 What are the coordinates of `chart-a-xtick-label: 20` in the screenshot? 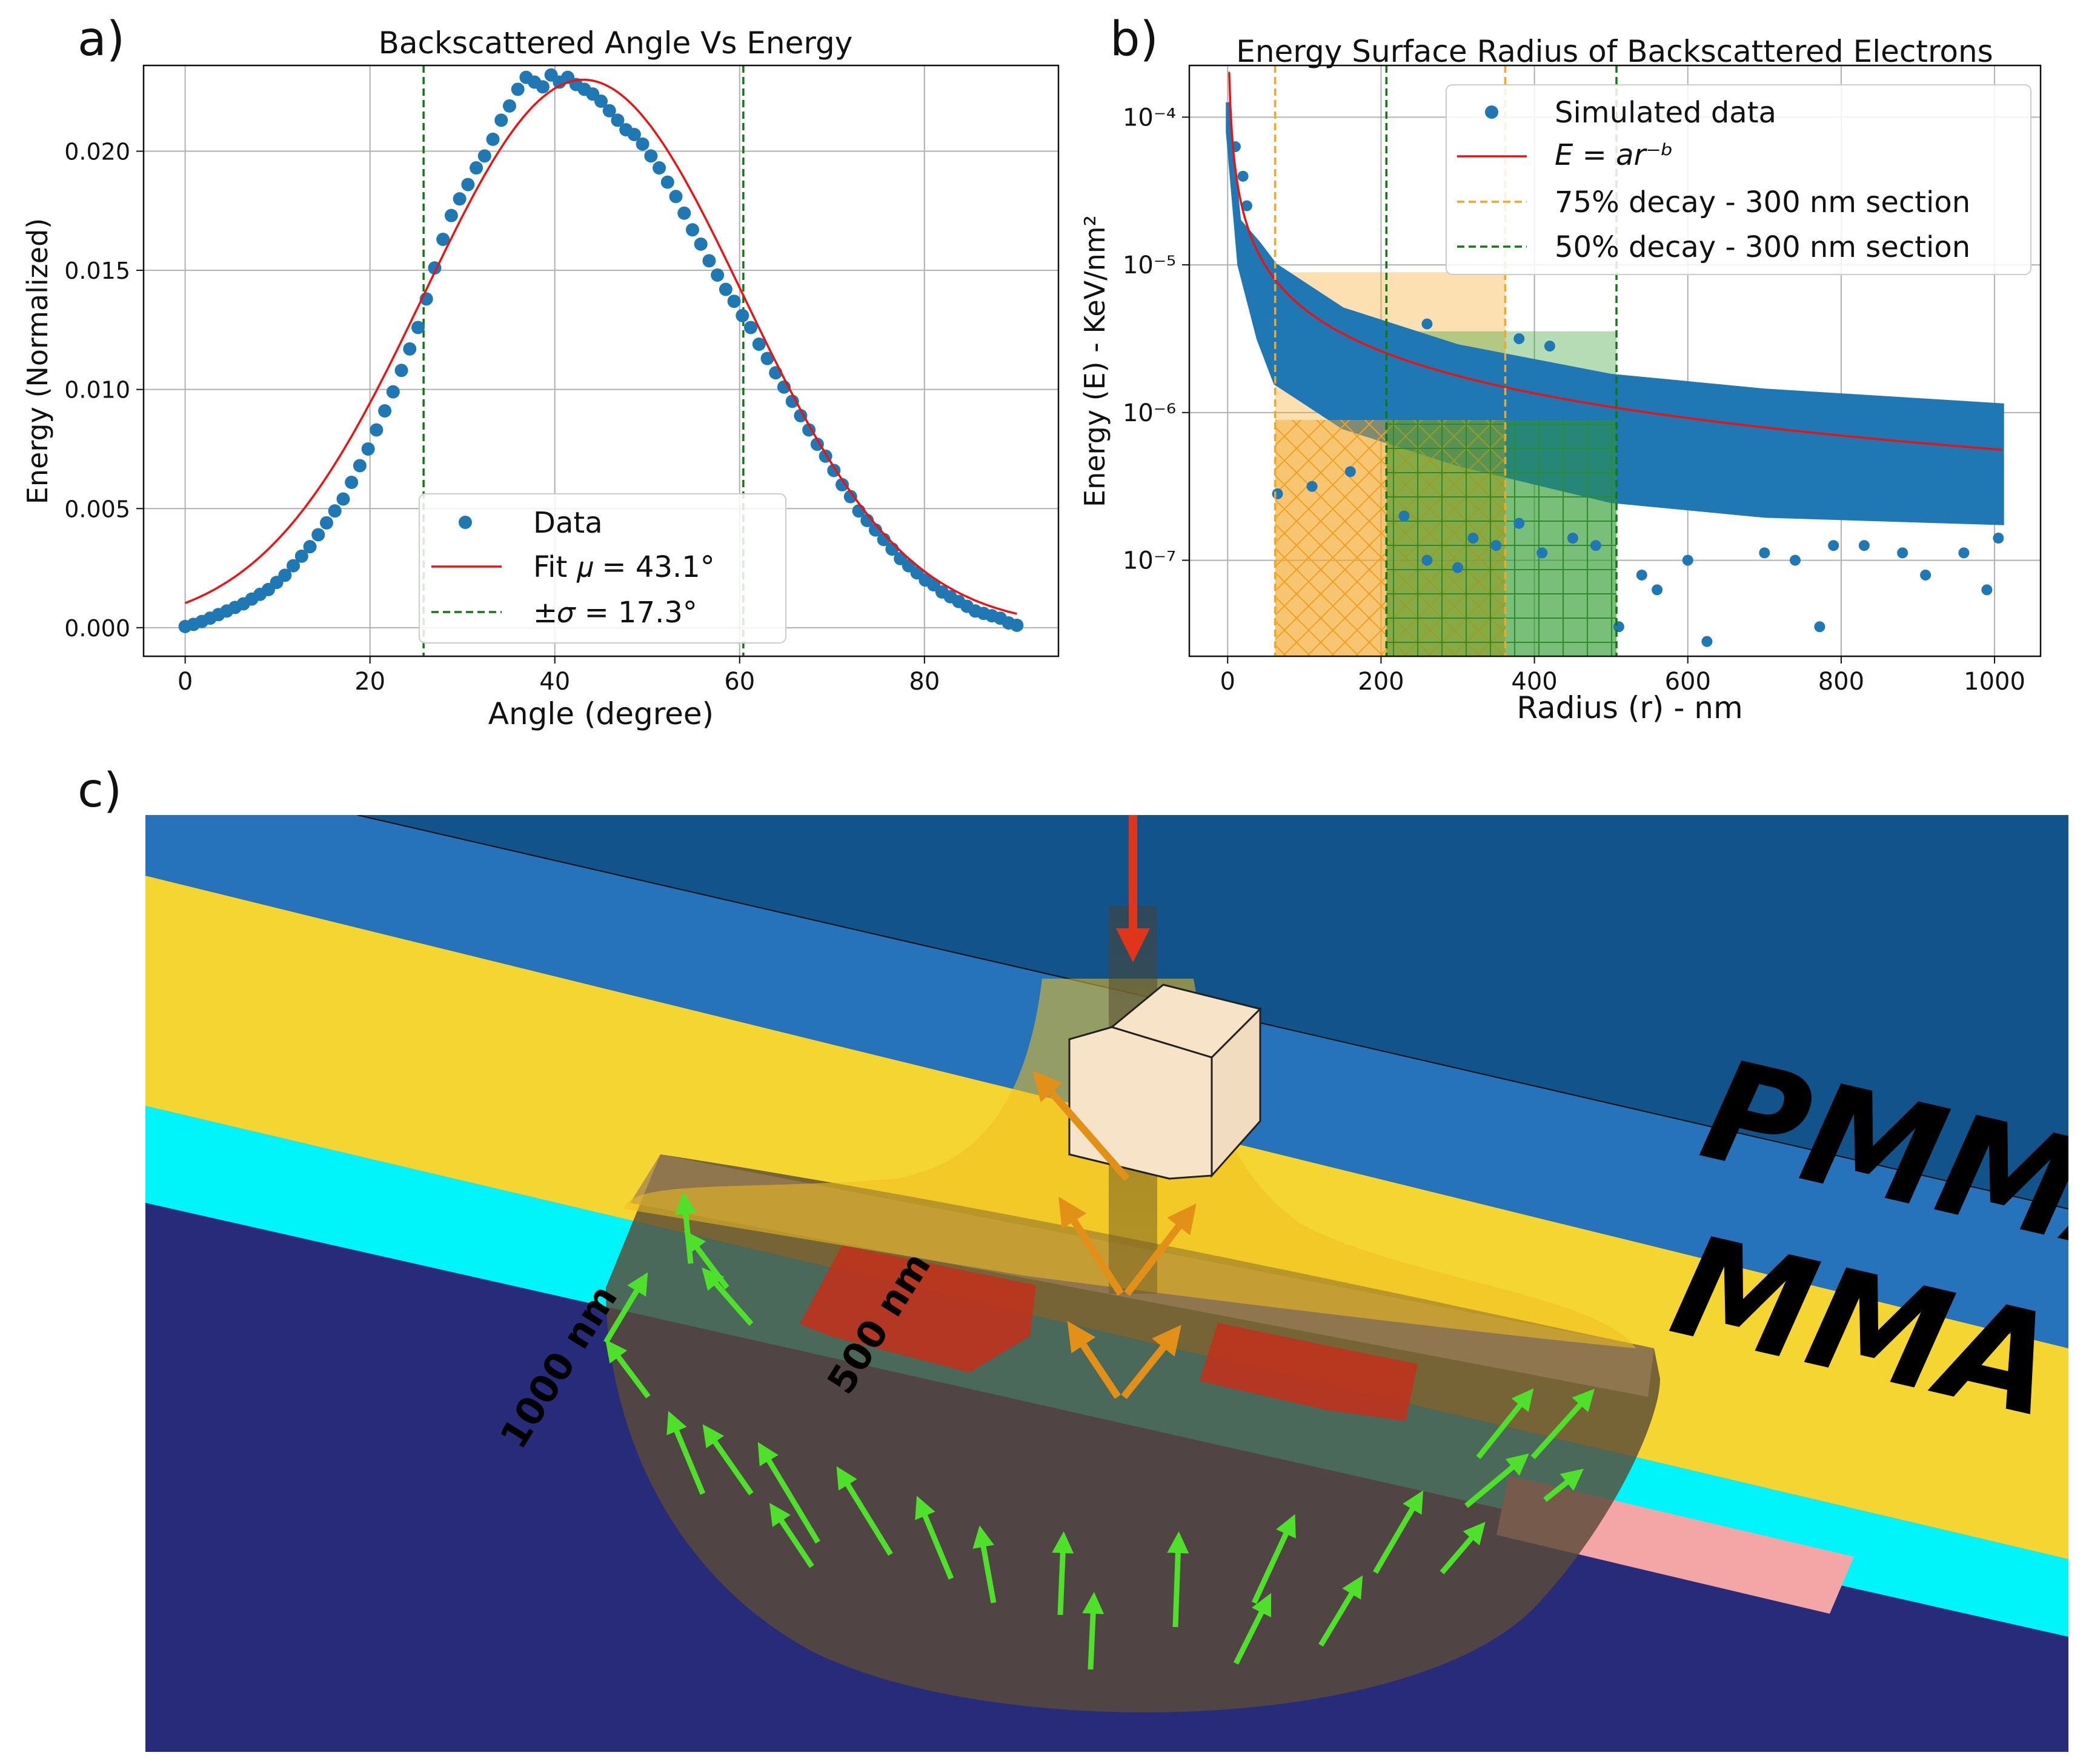 It's located at (369, 682).